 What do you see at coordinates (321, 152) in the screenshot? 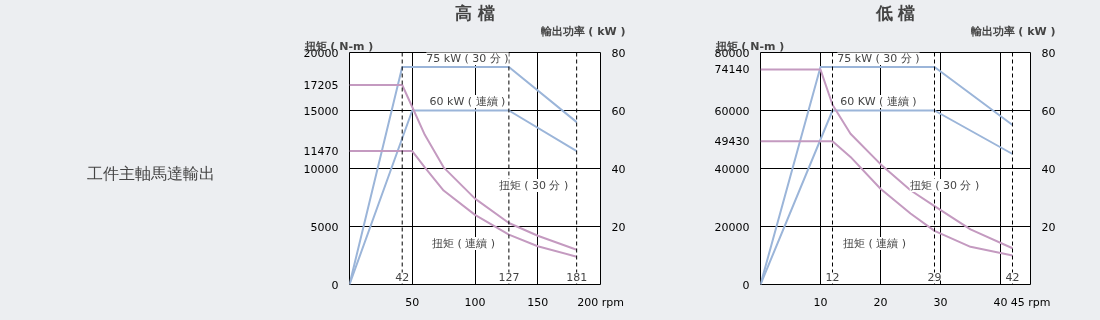
I see `y-tick-label: 11470` at bounding box center [321, 152].